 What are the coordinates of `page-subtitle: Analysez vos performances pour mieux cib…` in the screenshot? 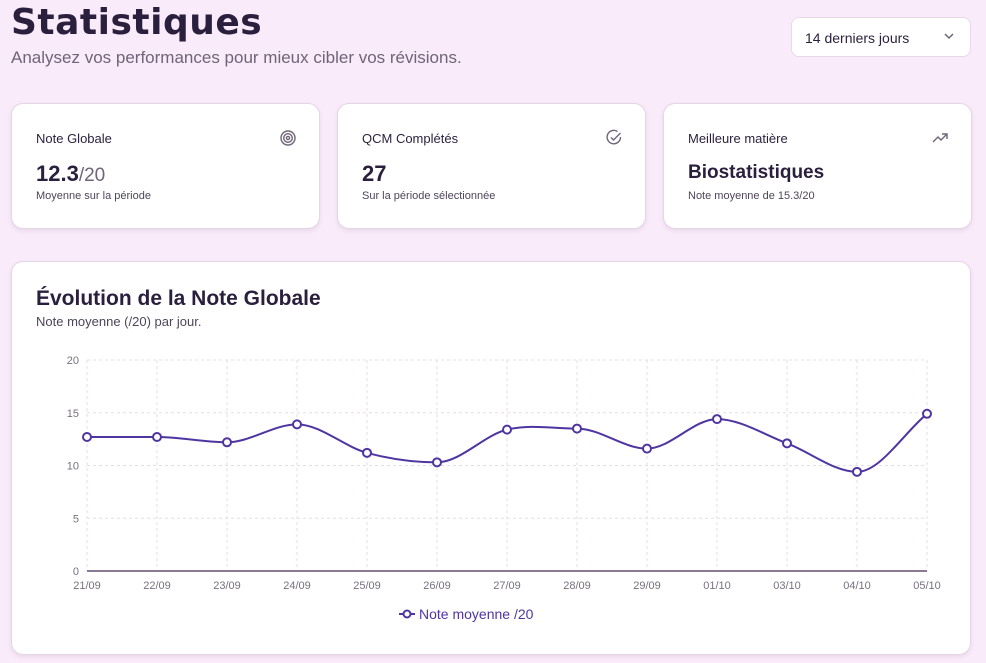 It's located at (236, 57).